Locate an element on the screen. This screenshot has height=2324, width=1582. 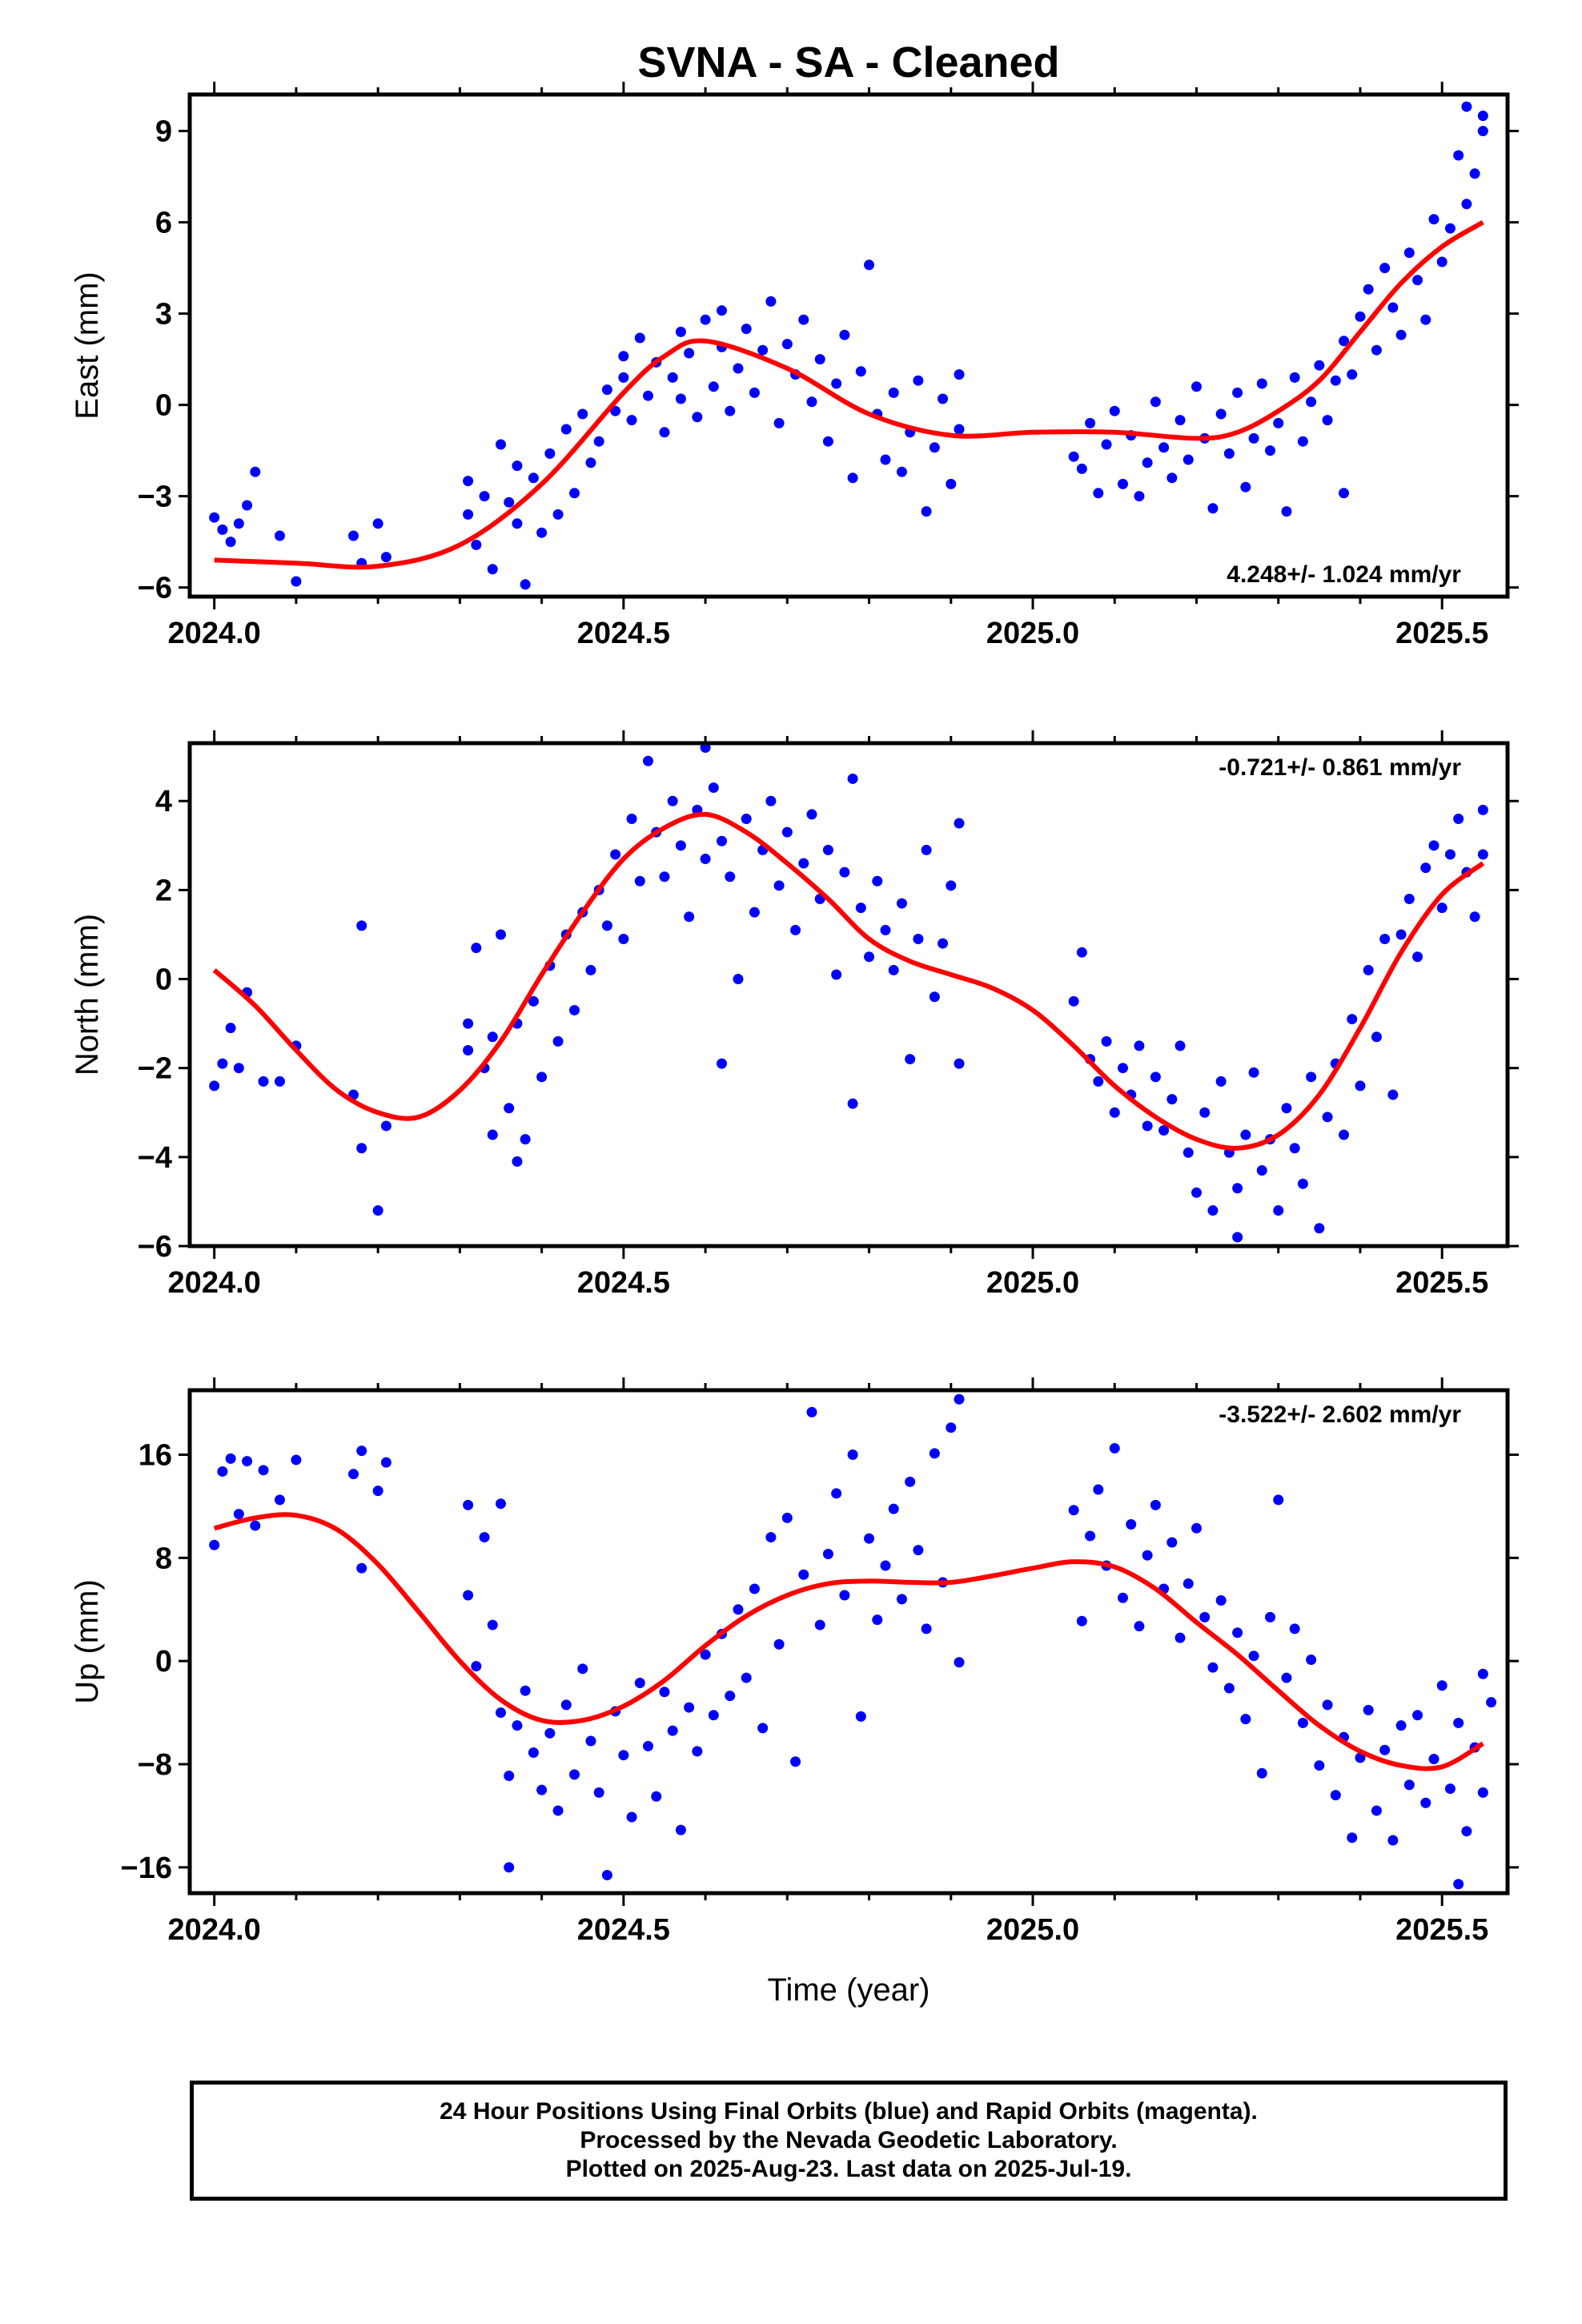
y-tick-label: 3 is located at coordinates (164, 315).